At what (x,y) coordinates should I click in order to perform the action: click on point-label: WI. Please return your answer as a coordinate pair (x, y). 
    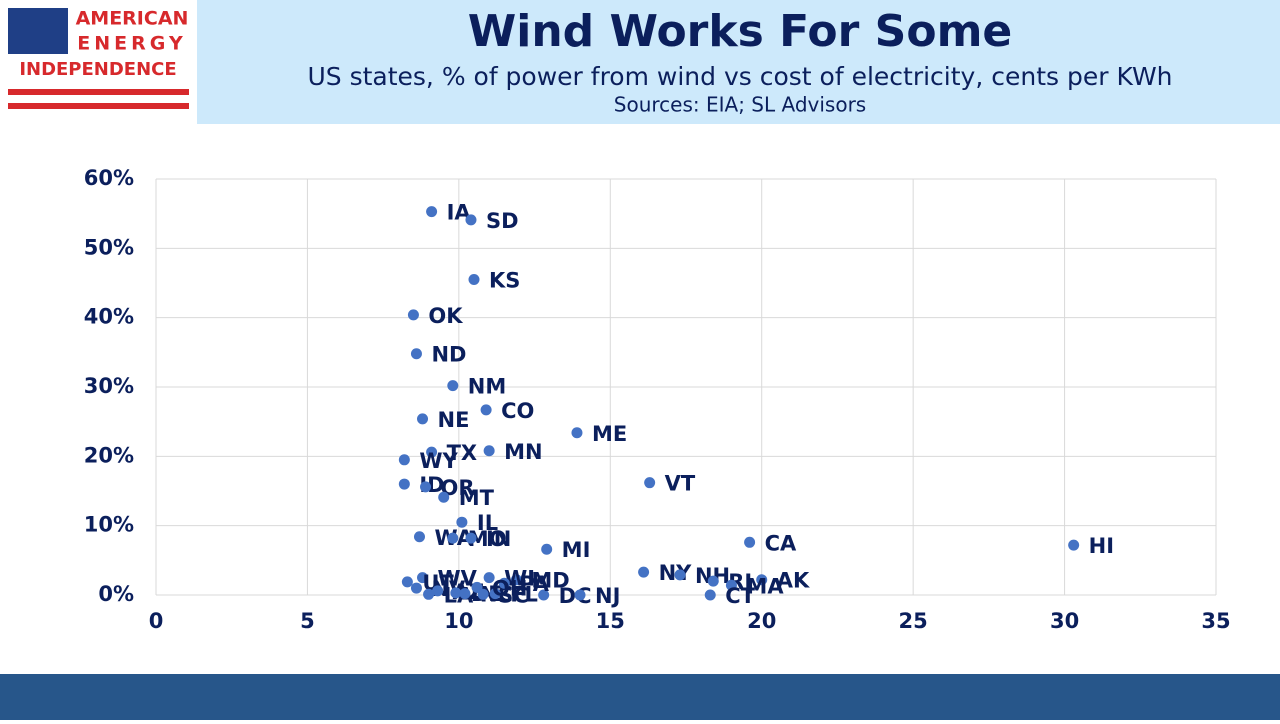
    Looking at the image, I should click on (519, 579).